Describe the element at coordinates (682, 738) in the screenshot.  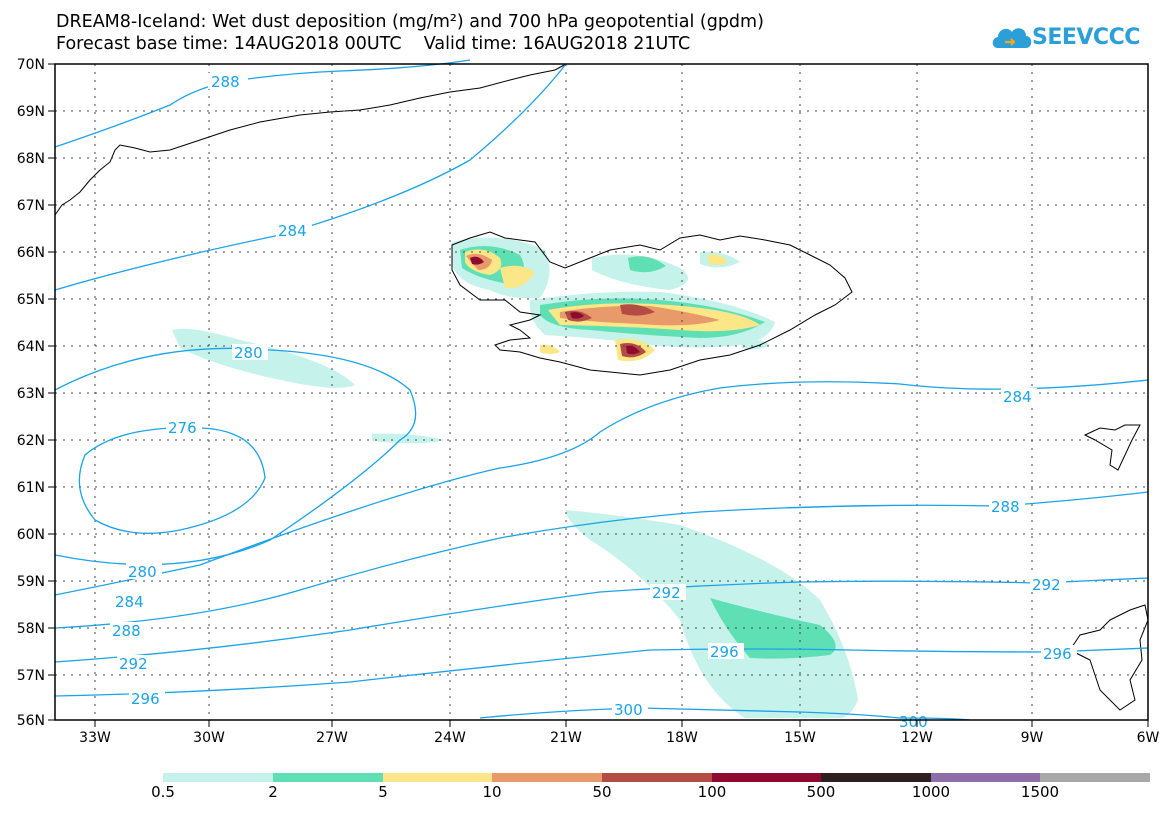
I see `lon-label: 18W` at that location.